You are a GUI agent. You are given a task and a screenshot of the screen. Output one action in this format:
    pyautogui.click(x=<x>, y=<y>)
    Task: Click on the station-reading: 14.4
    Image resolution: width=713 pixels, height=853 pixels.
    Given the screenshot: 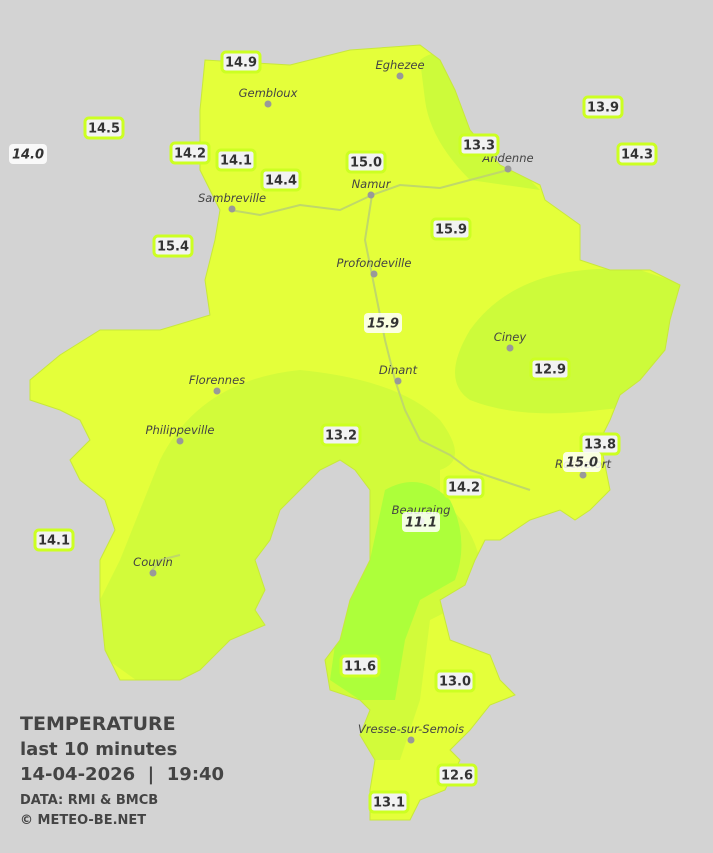 What is the action you would take?
    pyautogui.click(x=281, y=181)
    